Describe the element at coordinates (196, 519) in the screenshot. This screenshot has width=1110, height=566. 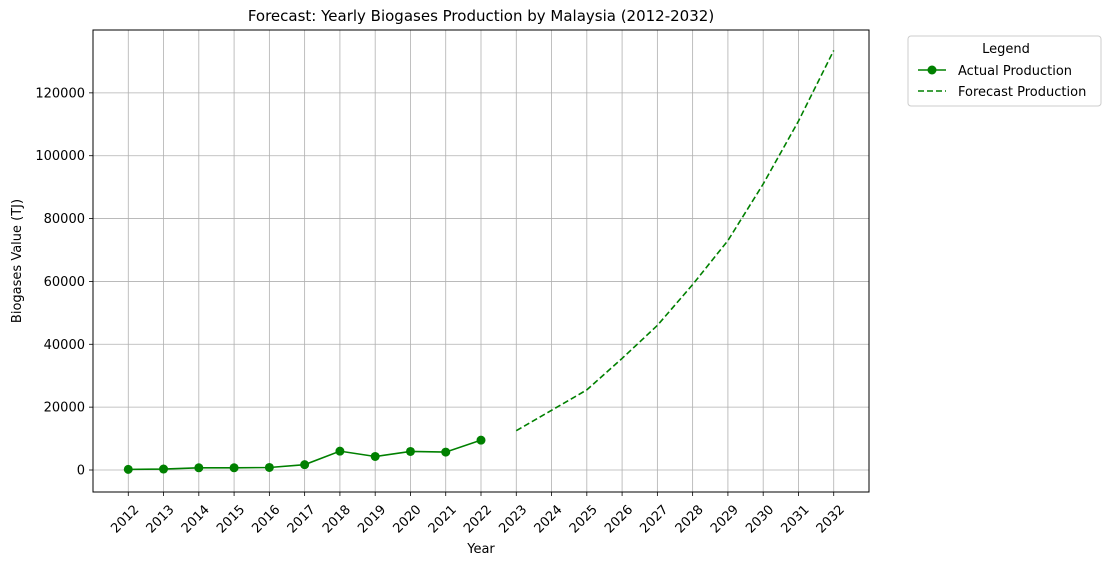
I see `x-tick-label: 2014` at that location.